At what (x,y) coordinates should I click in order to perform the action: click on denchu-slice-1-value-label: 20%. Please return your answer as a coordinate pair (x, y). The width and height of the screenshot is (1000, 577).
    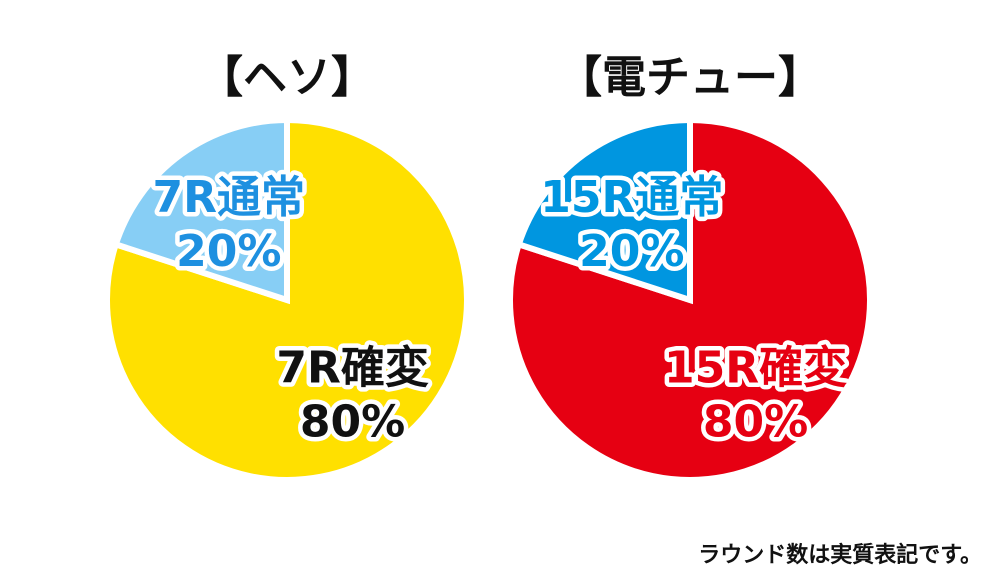
    Looking at the image, I should click on (631, 251).